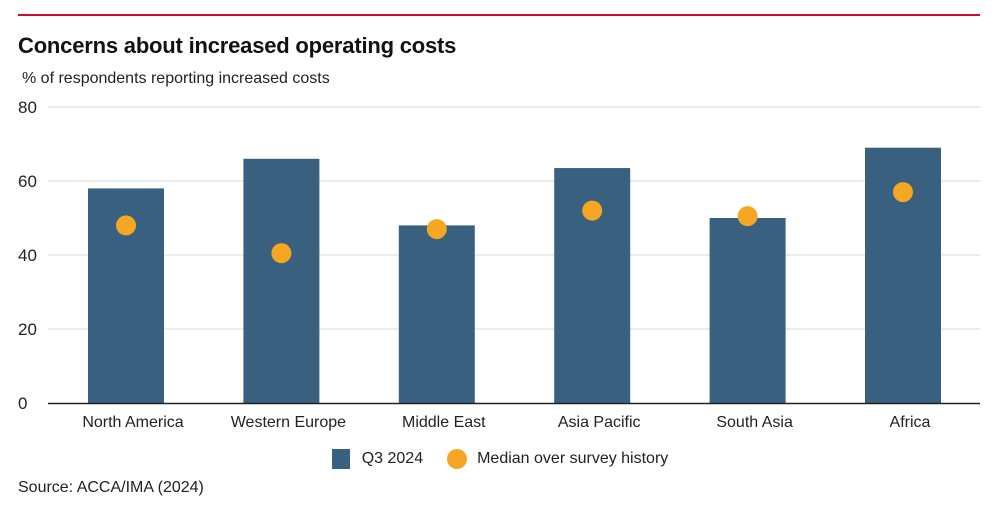  I want to click on y-axis-ticks: 0 20 40 60 80, so click(27, 255).